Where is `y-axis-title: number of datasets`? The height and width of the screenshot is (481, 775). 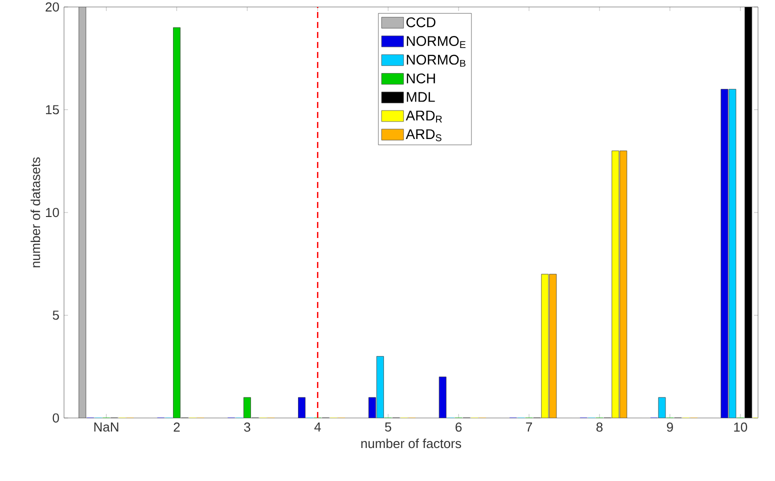
y-axis-title: number of datasets is located at coordinates (35, 212).